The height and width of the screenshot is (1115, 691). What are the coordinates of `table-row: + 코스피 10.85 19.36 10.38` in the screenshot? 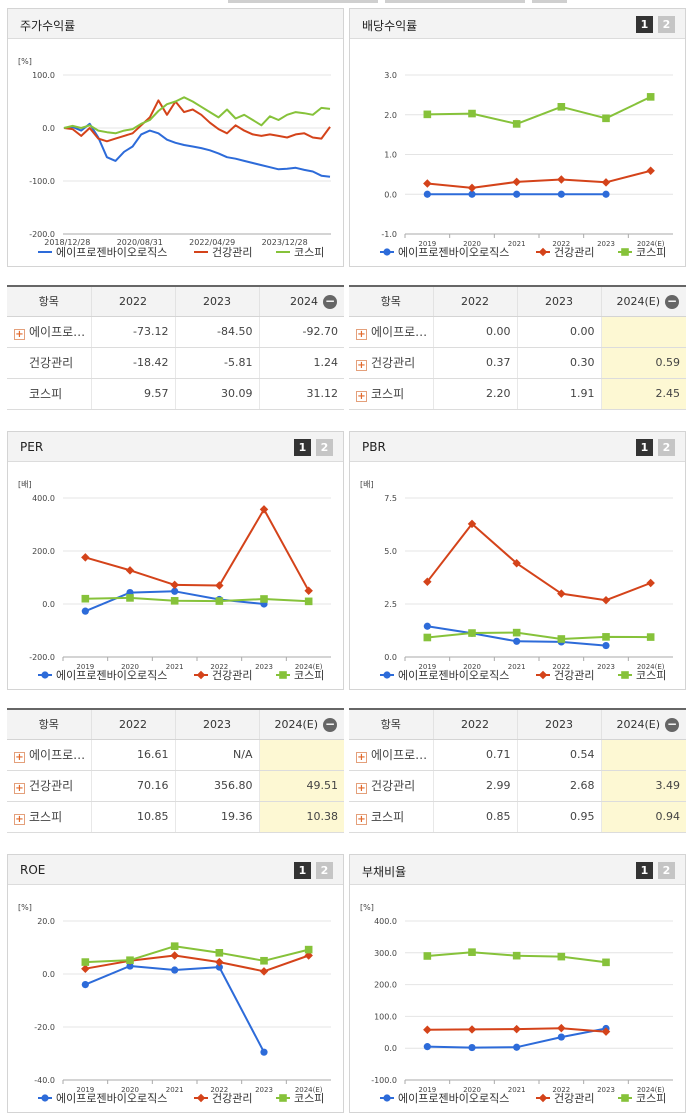 It's located at (175, 817).